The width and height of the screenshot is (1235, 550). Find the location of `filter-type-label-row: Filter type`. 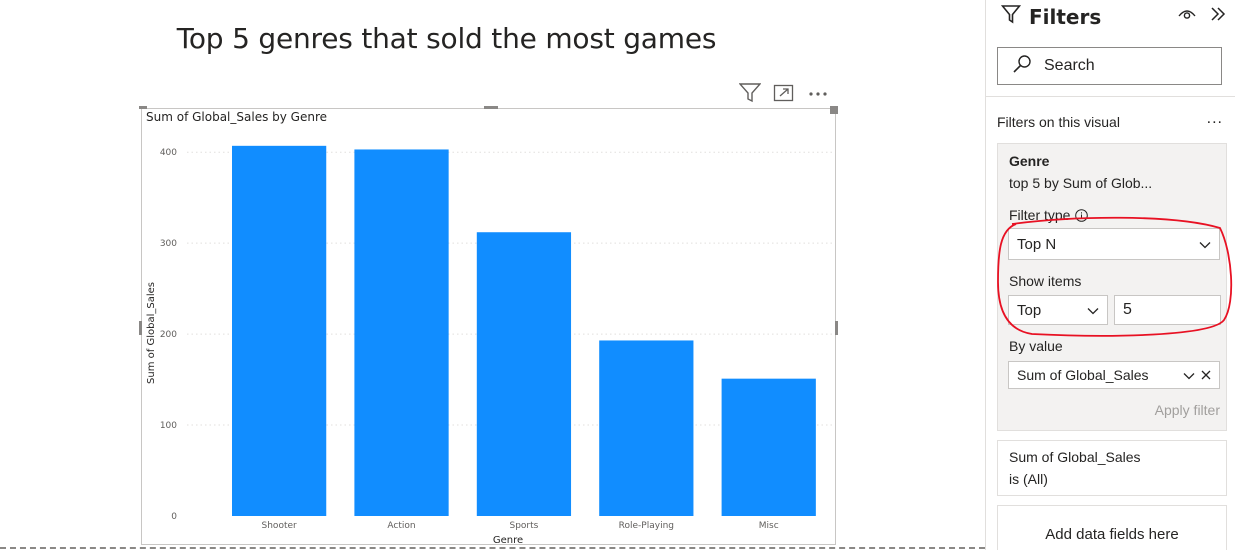

filter-type-label-row: Filter type is located at coordinates (1049, 215).